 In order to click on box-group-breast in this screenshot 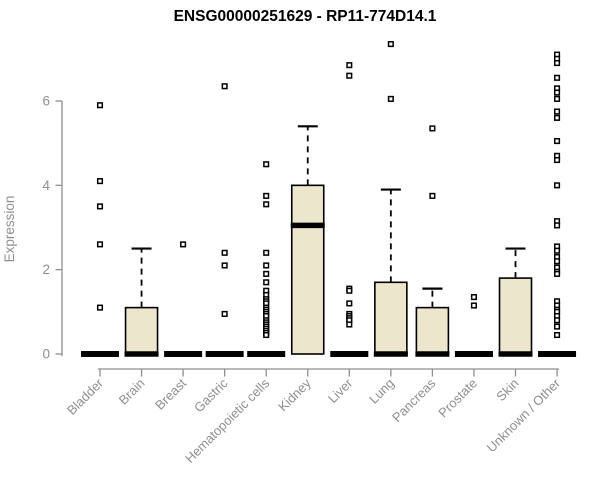, I will do `click(183, 299)`.